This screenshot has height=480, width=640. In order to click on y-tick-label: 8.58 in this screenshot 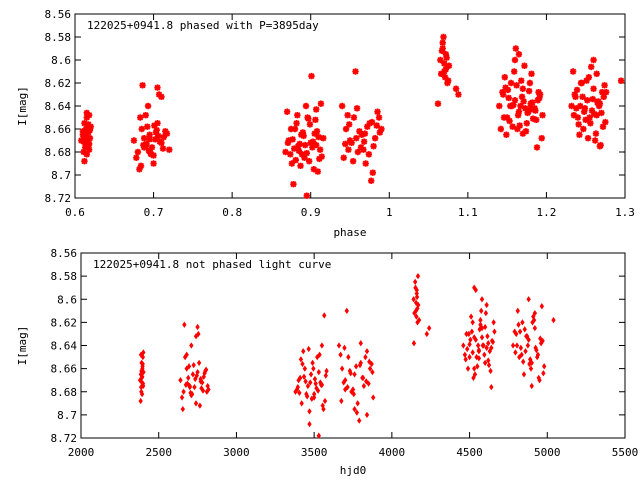, I will do `click(64, 276)`.